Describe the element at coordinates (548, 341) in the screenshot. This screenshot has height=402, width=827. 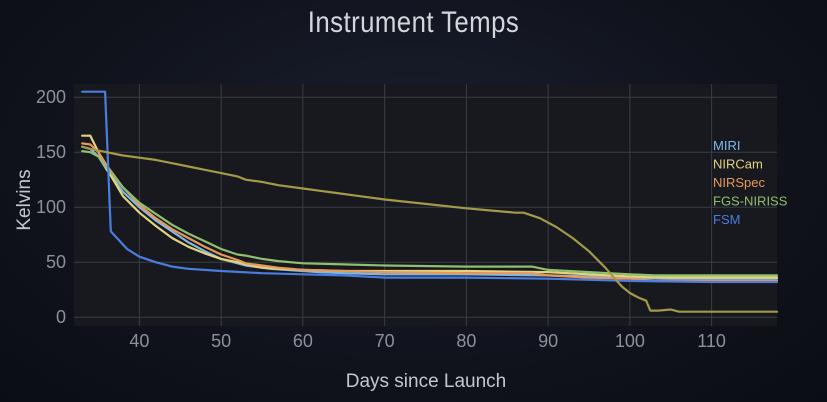
I see `x-tick-label: 90` at that location.